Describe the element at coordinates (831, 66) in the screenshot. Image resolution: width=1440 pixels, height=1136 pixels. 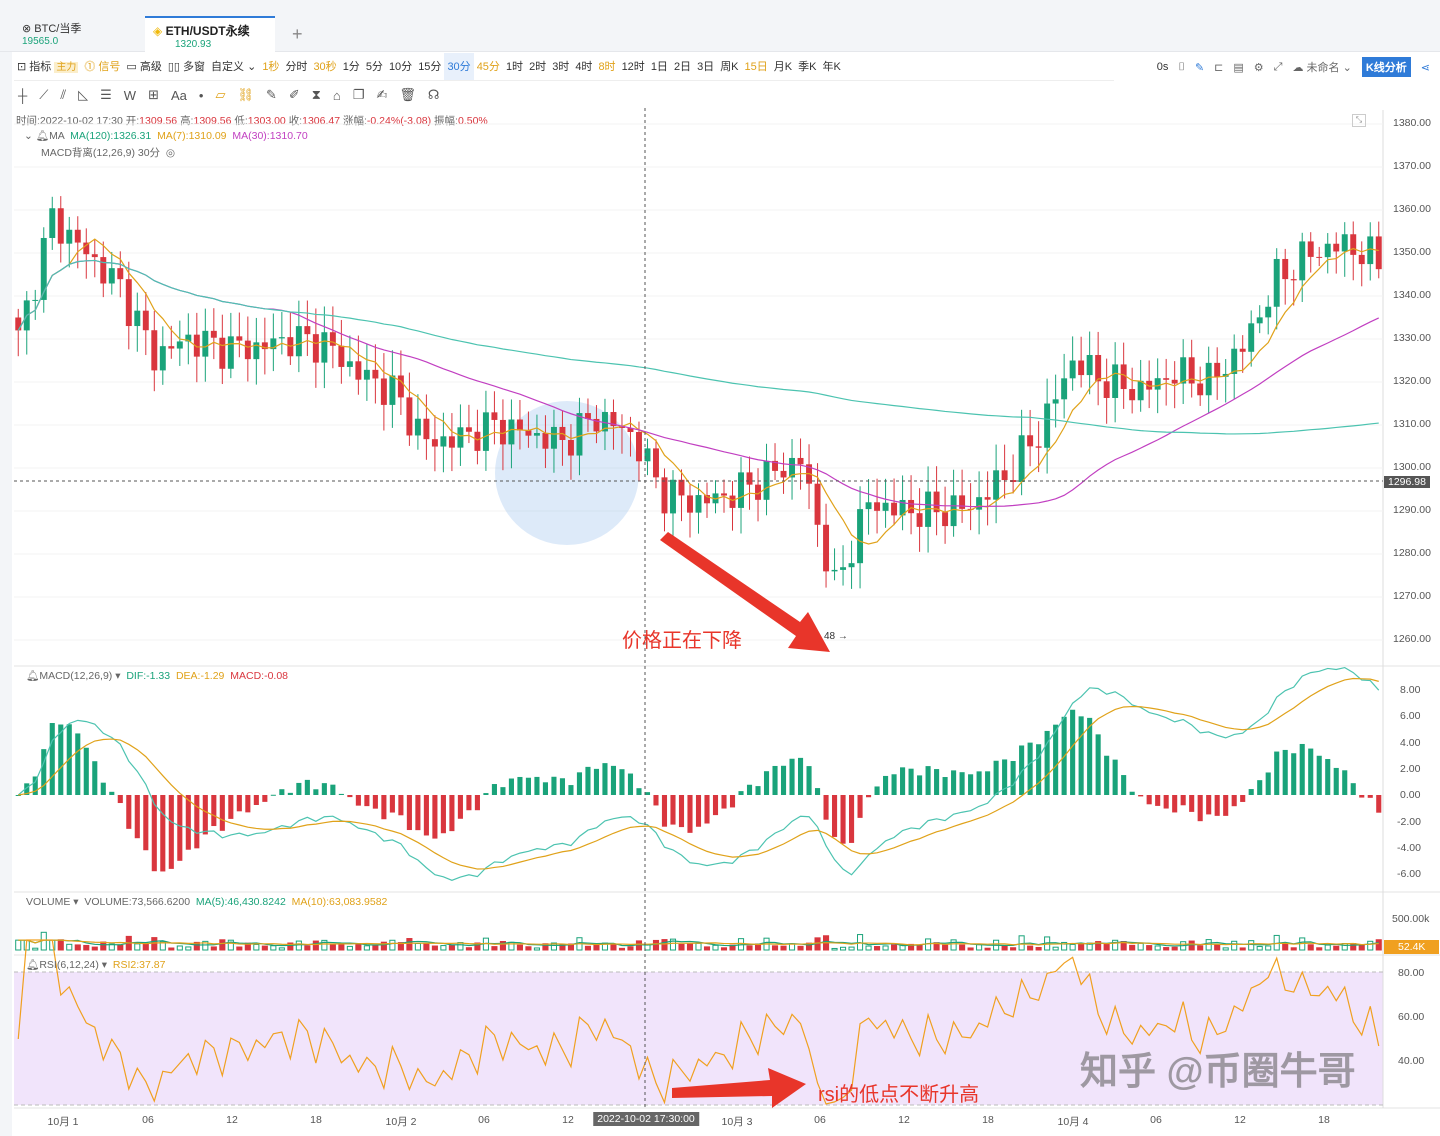
I see `interval-22: 年K` at that location.